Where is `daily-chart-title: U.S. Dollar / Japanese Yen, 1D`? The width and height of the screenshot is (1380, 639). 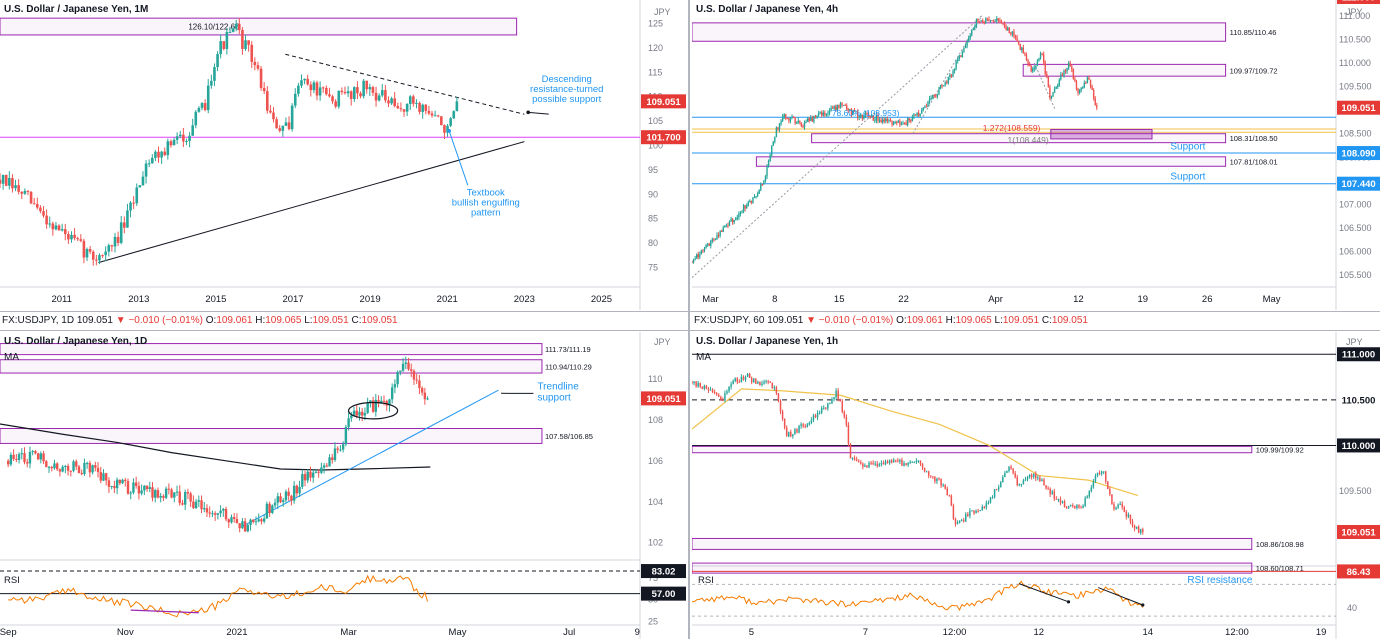 daily-chart-title: U.S. Dollar / Japanese Yen, 1D is located at coordinates (76, 341).